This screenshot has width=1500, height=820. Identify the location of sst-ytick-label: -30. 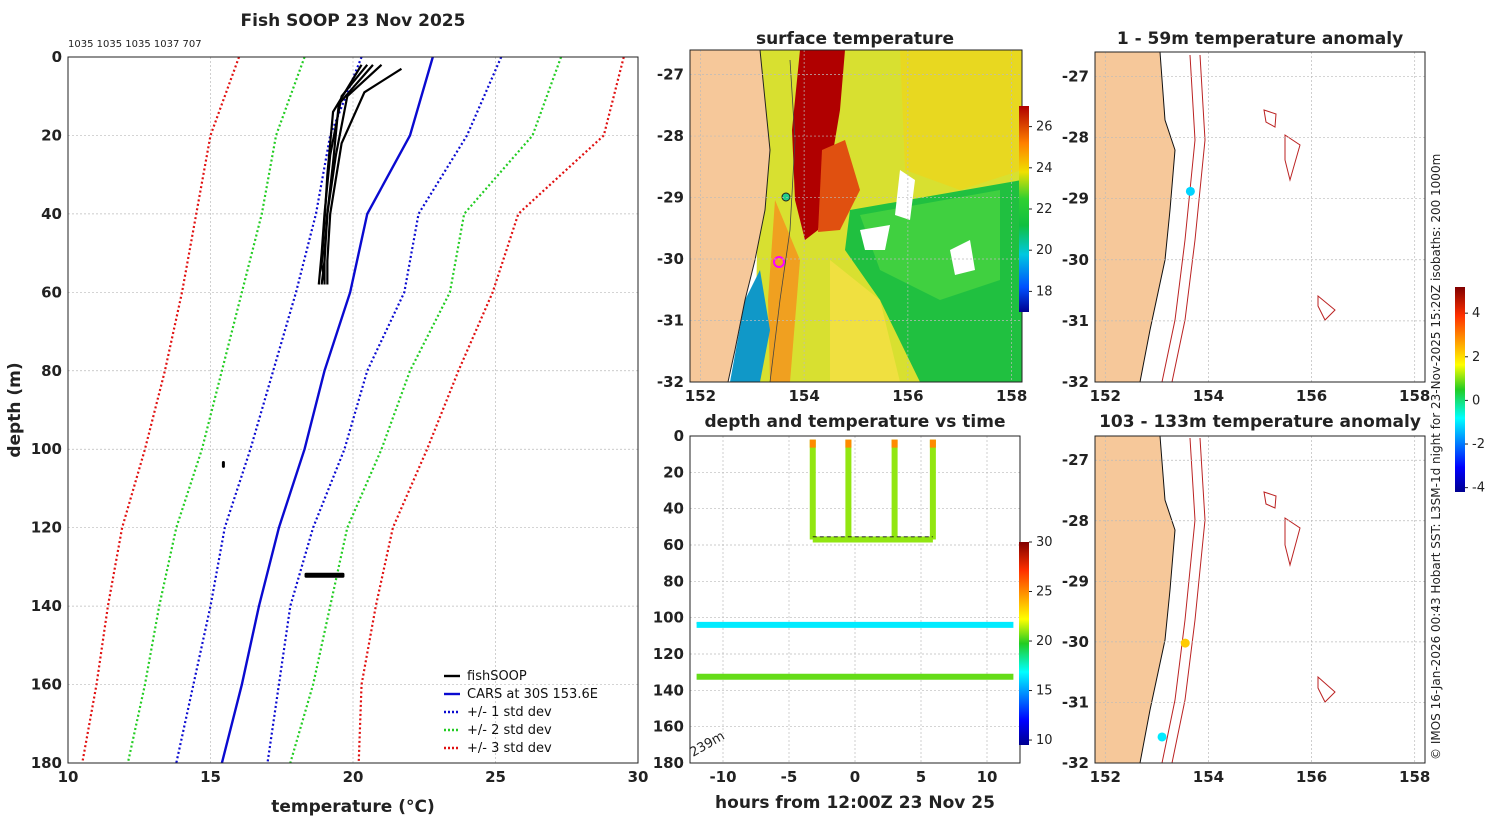
(670, 259).